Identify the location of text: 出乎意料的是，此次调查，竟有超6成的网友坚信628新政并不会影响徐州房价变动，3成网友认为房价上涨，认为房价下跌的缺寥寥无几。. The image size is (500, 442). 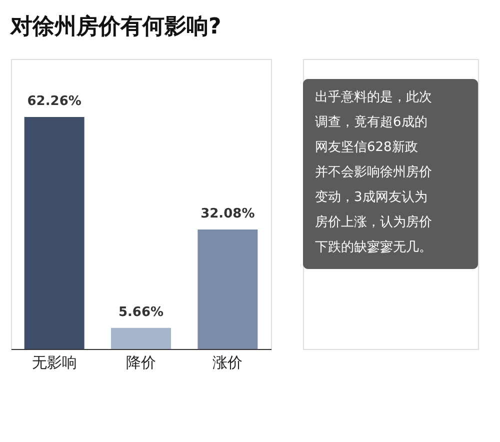
(373, 172).